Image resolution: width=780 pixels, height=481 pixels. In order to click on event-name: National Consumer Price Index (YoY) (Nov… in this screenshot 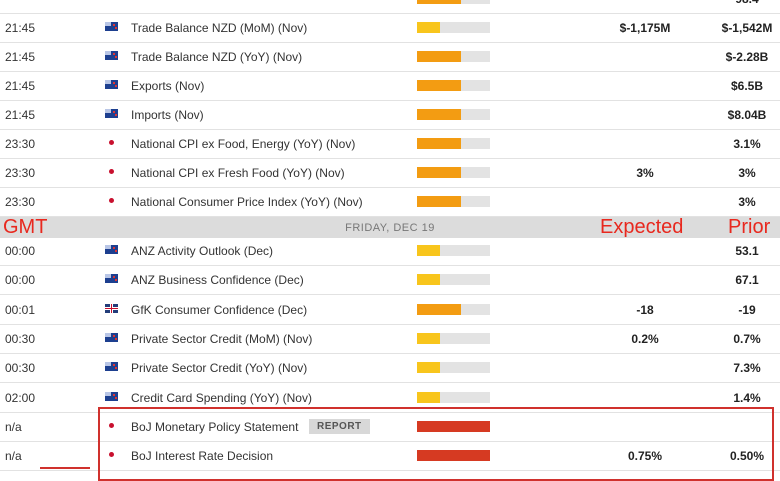, I will do `click(247, 202)`.